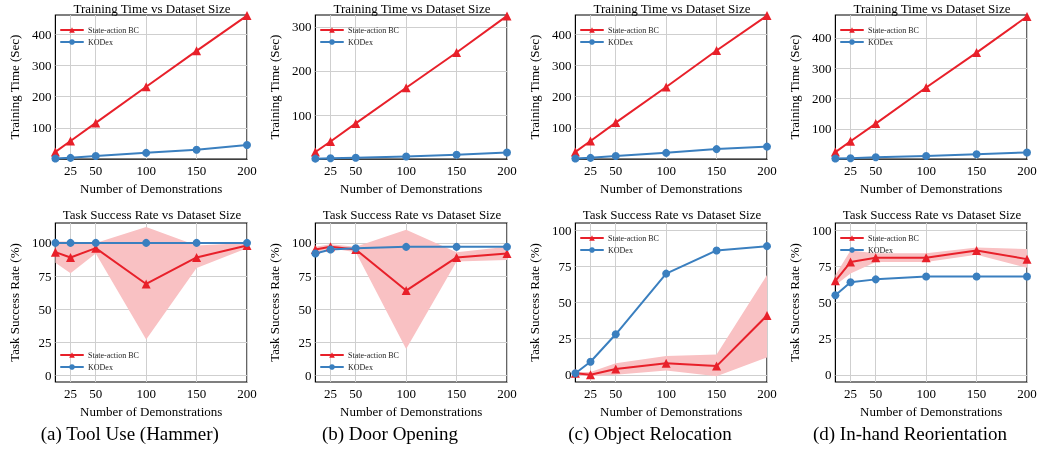 The height and width of the screenshot is (456, 1040). What do you see at coordinates (825, 302) in the screenshot?
I see `y-tick-label: 50` at bounding box center [825, 302].